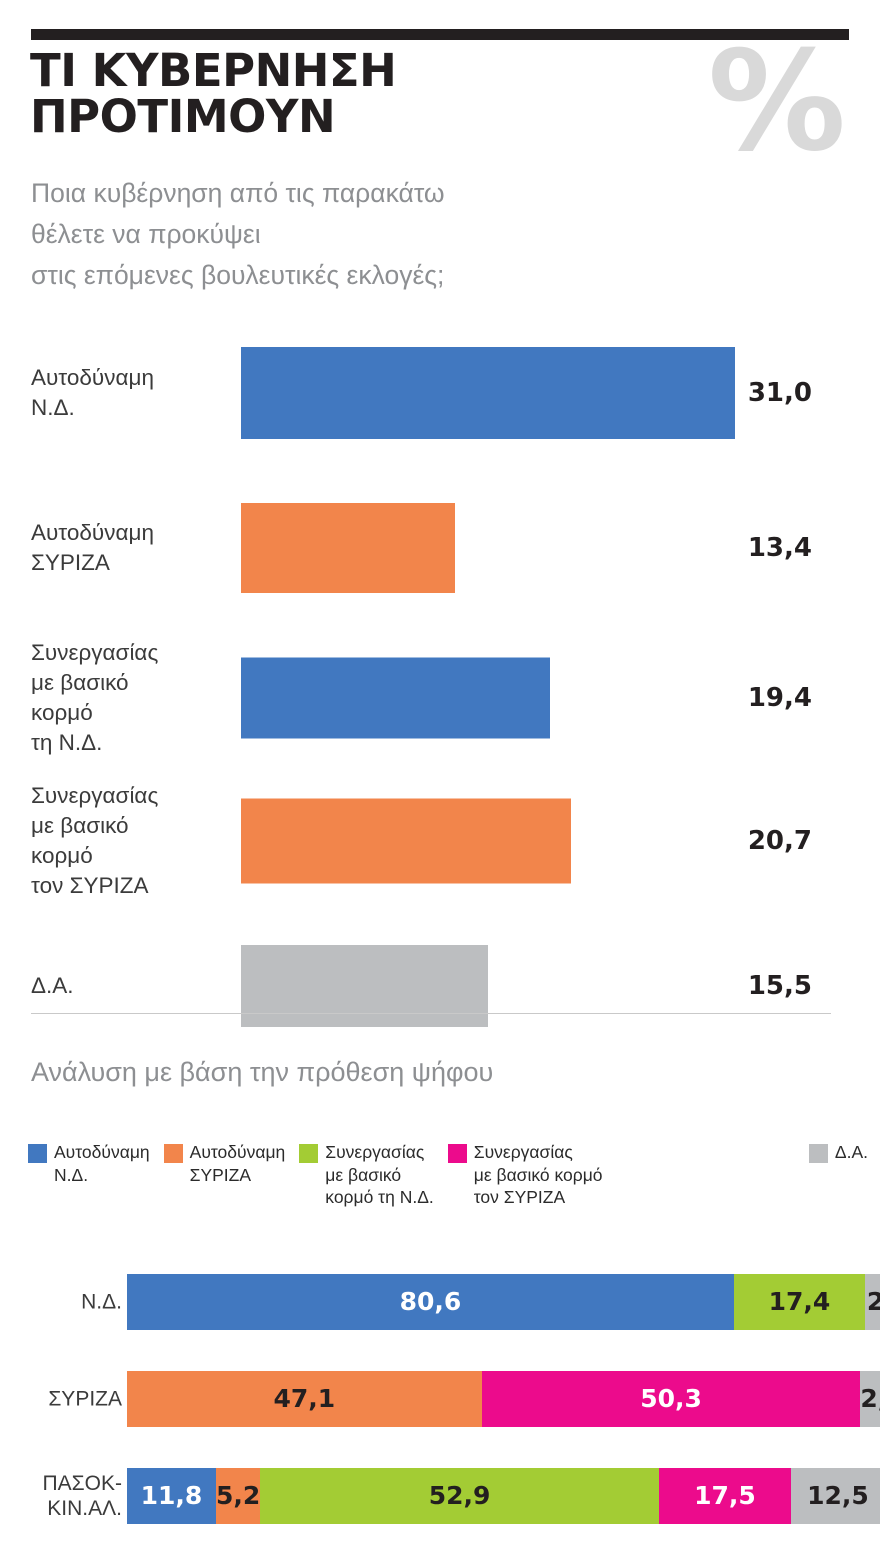 Image resolution: width=880 pixels, height=1547 pixels. I want to click on bar-row: Αυτοδύναμη ΣΥΡΙΖΑ 13,4, so click(440, 548).